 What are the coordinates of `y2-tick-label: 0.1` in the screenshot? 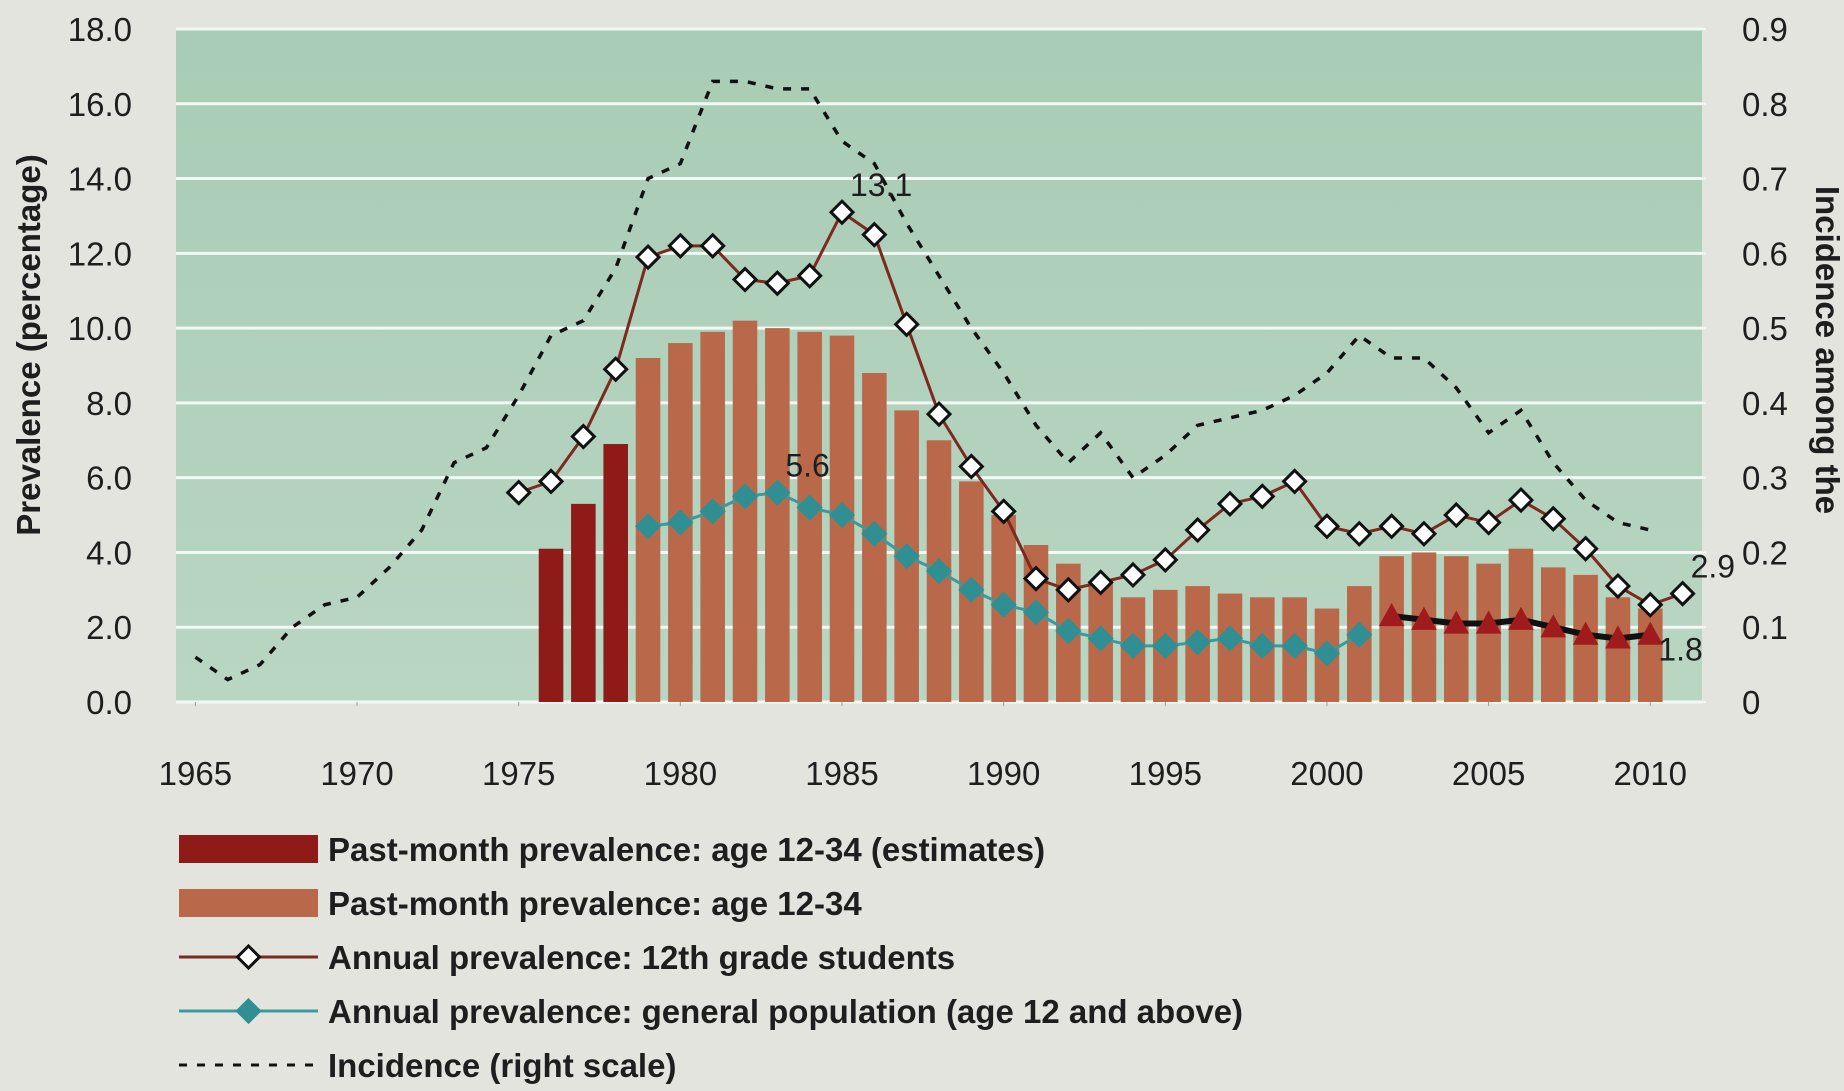 It's located at (1765, 627).